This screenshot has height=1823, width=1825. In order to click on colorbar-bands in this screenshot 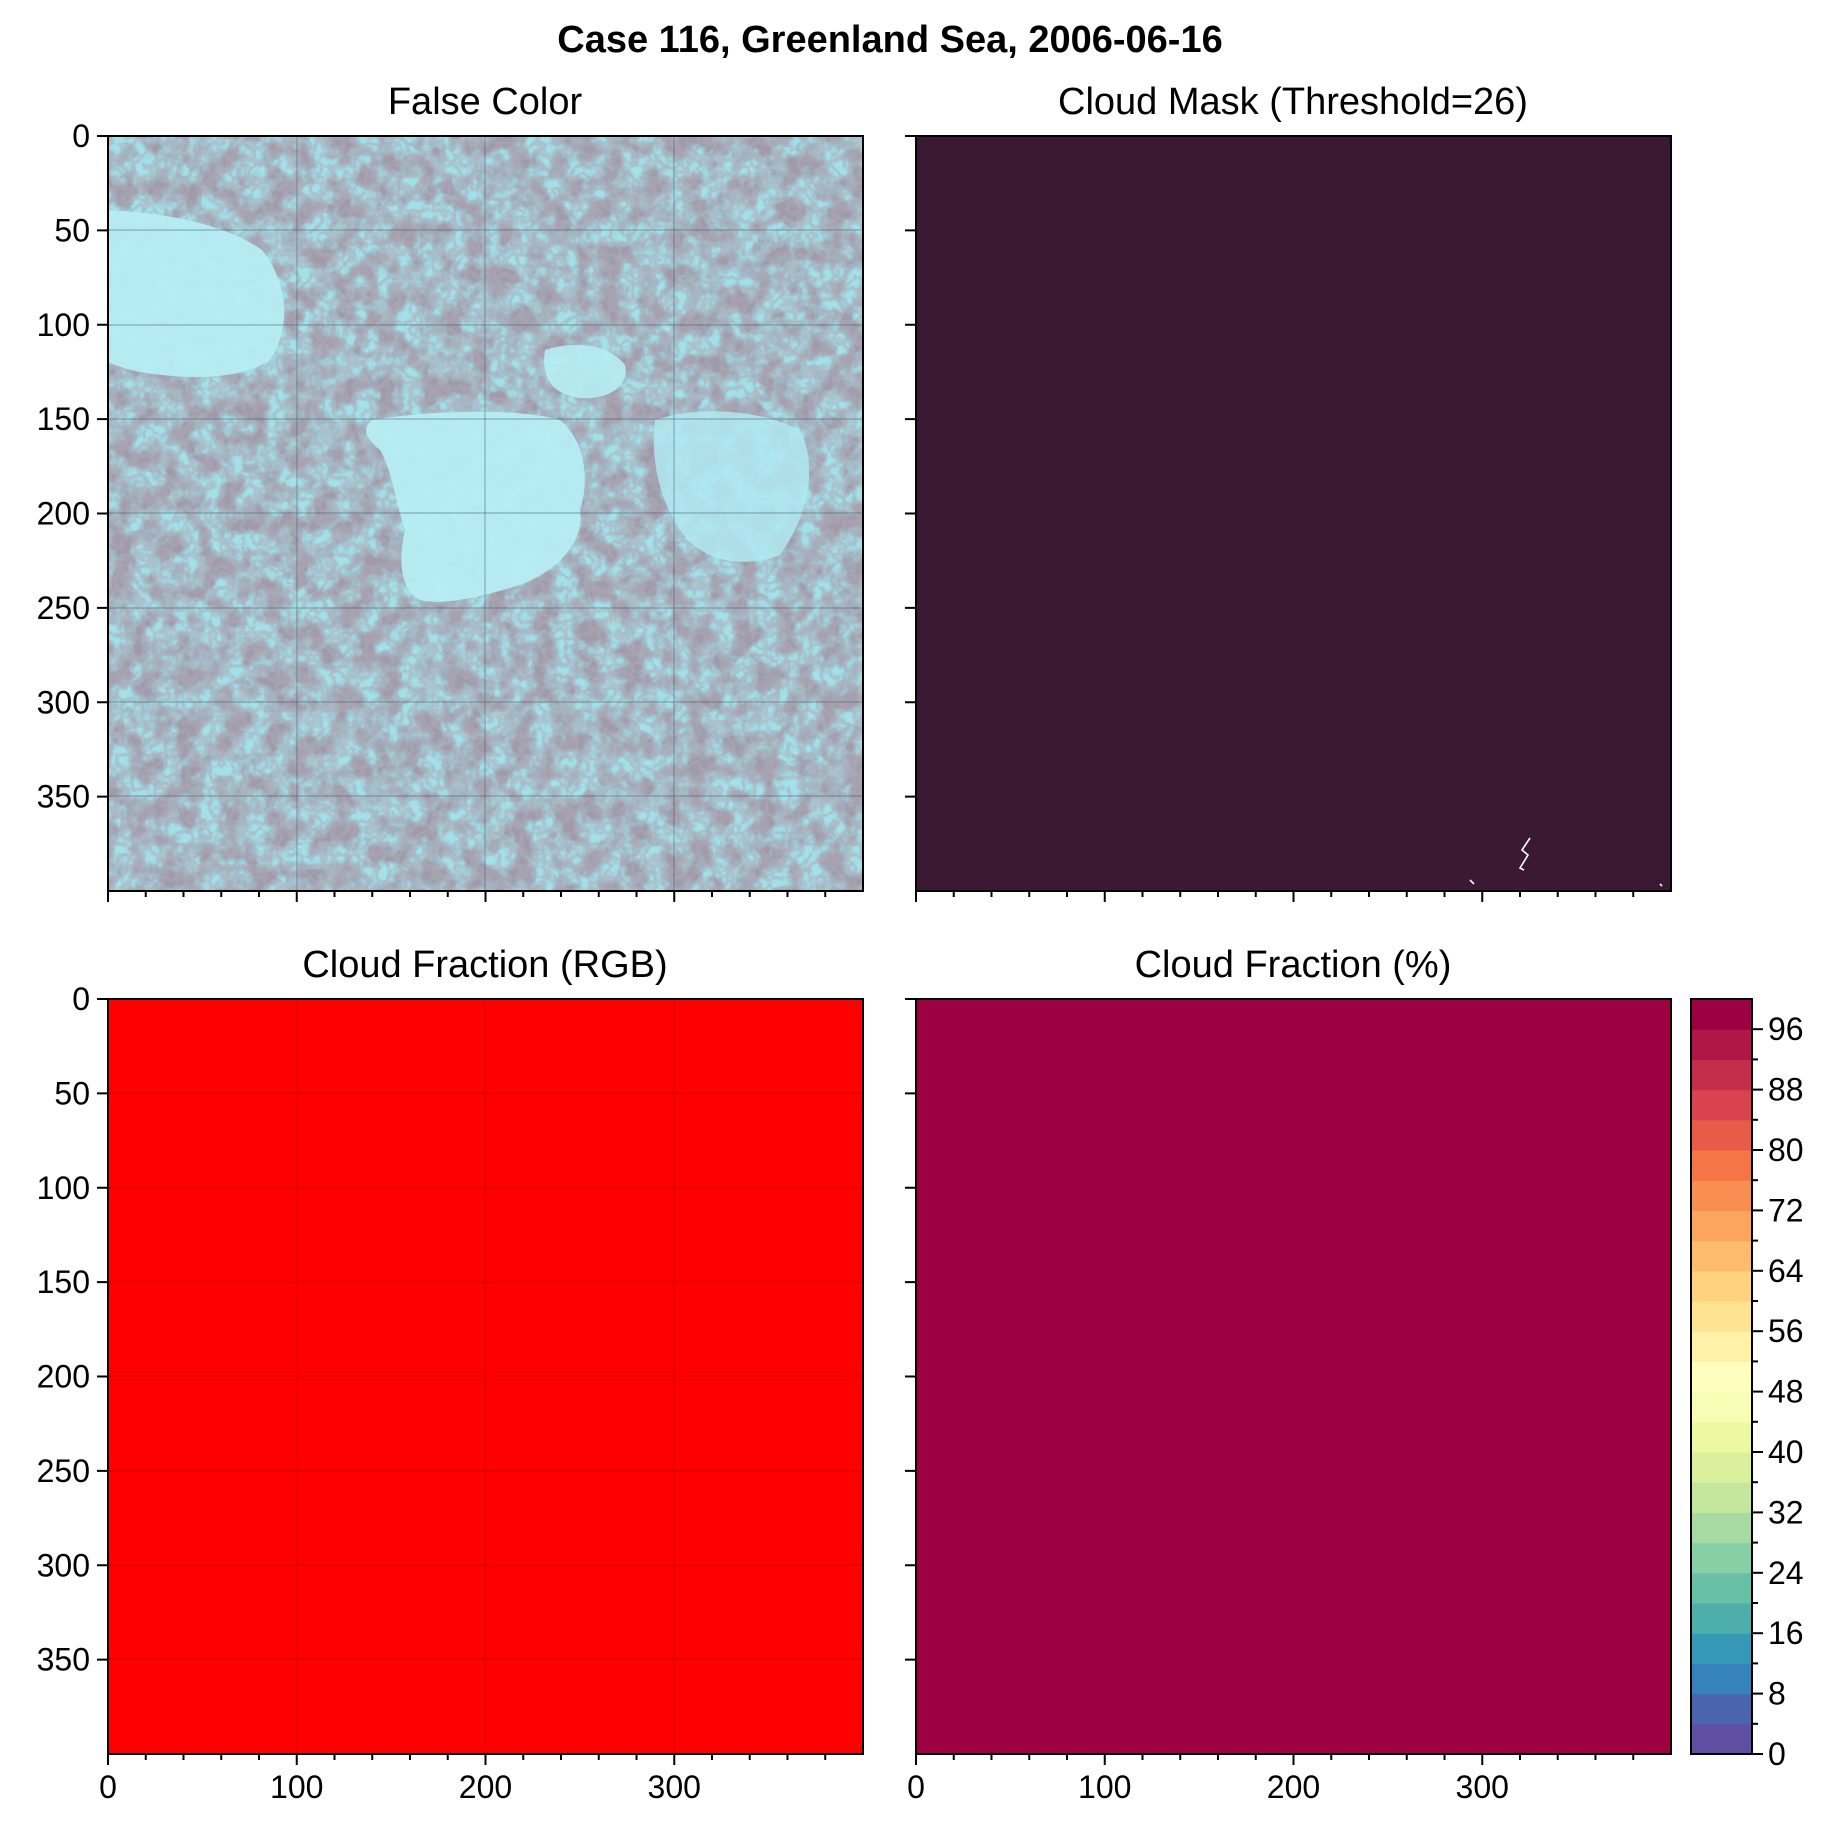, I will do `click(1721, 1377)`.